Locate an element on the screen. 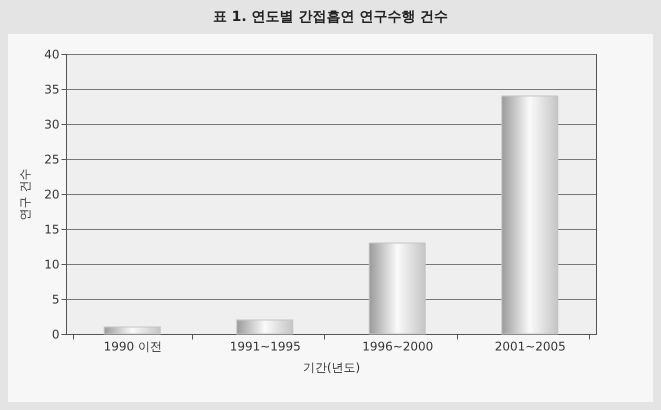  y-tick-label: 30 is located at coordinates (52, 125).